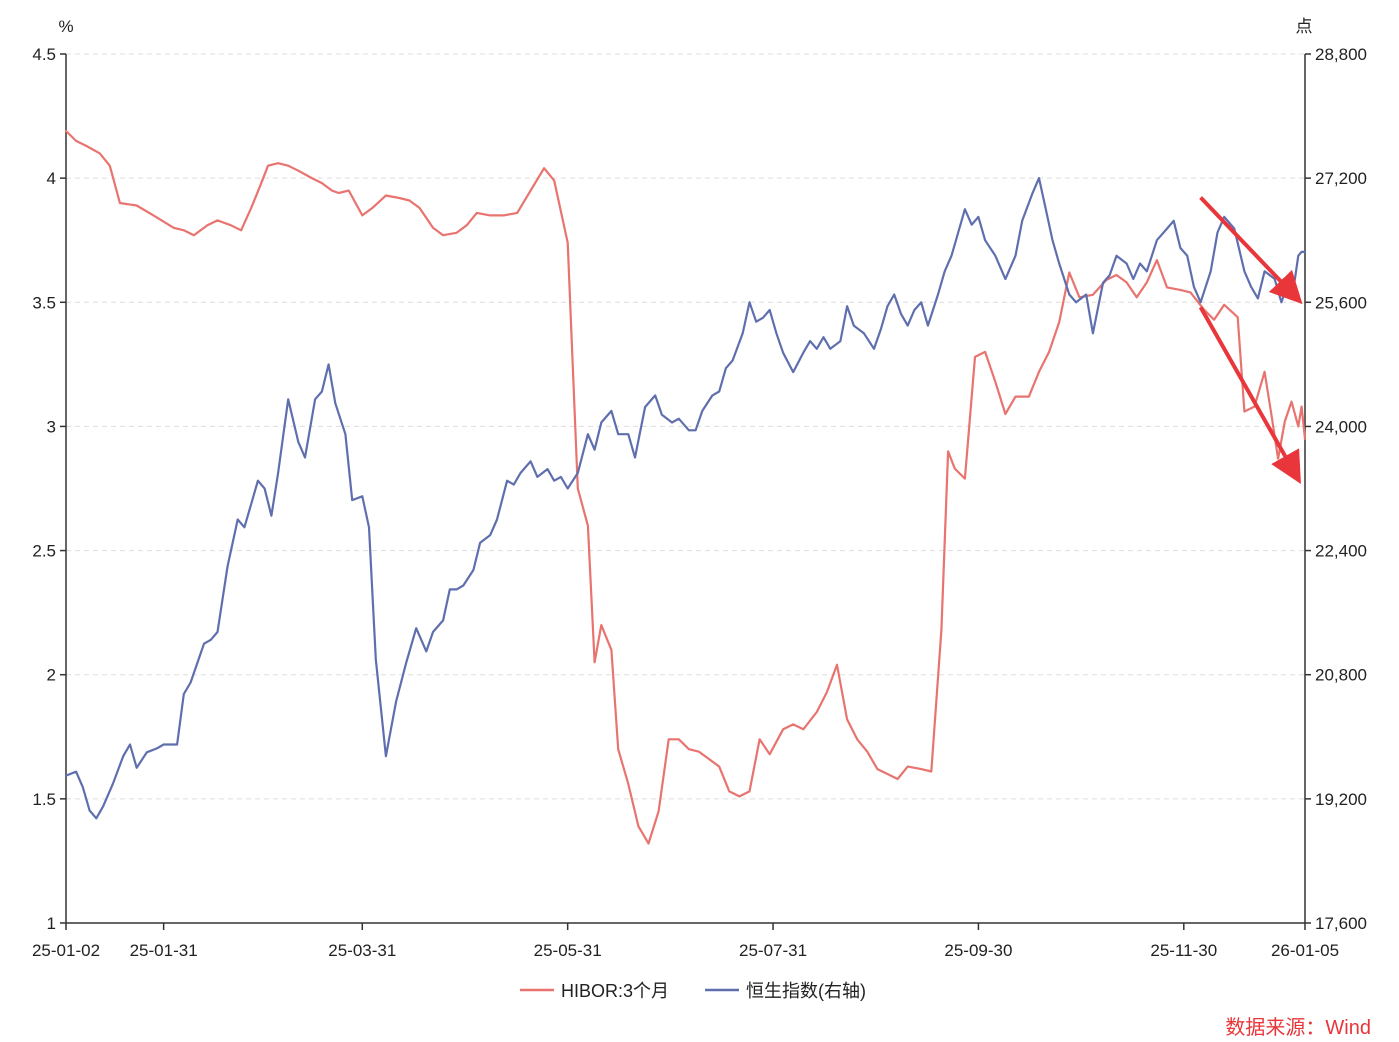  Describe the element at coordinates (773, 950) in the screenshot. I see `x-axis-tick-label: 25-07-31` at that location.